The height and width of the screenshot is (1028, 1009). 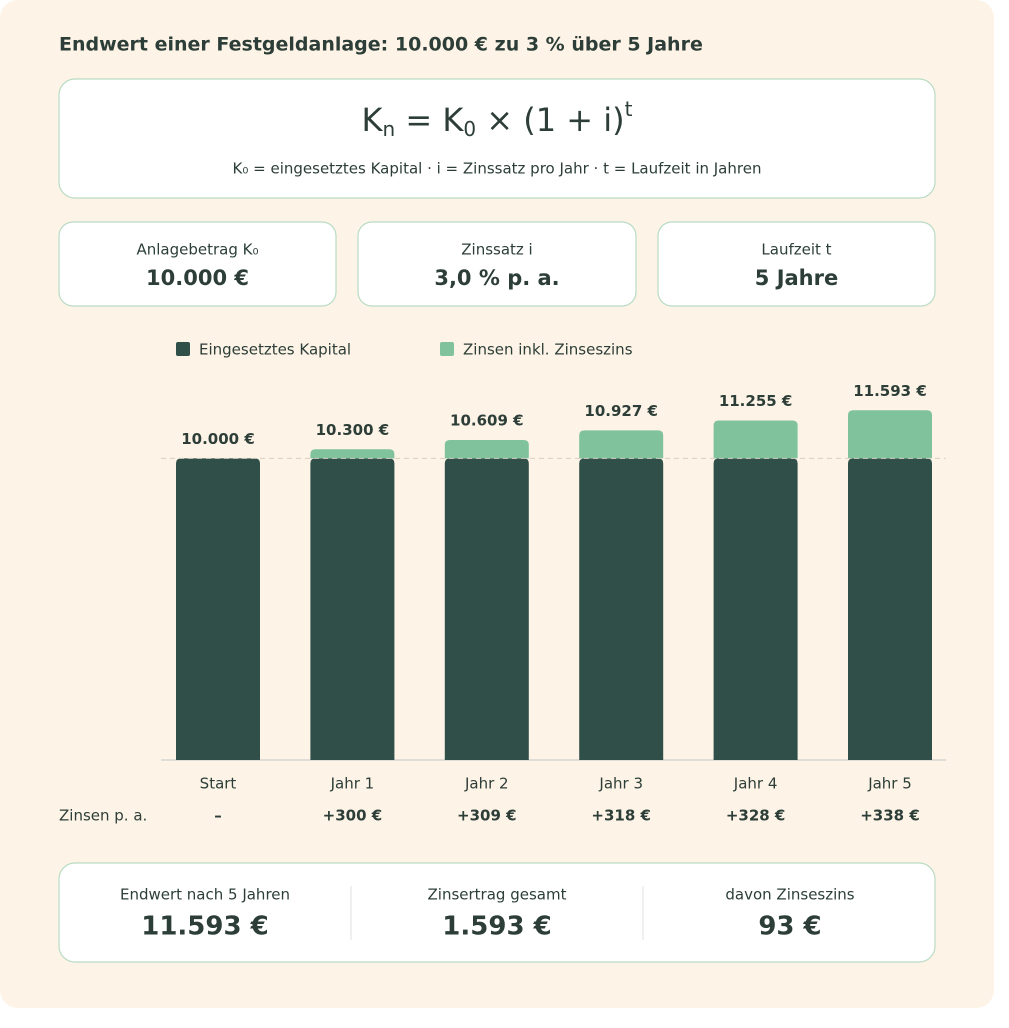 What do you see at coordinates (103, 816) in the screenshot?
I see `row-label: Zinsen p. a.` at bounding box center [103, 816].